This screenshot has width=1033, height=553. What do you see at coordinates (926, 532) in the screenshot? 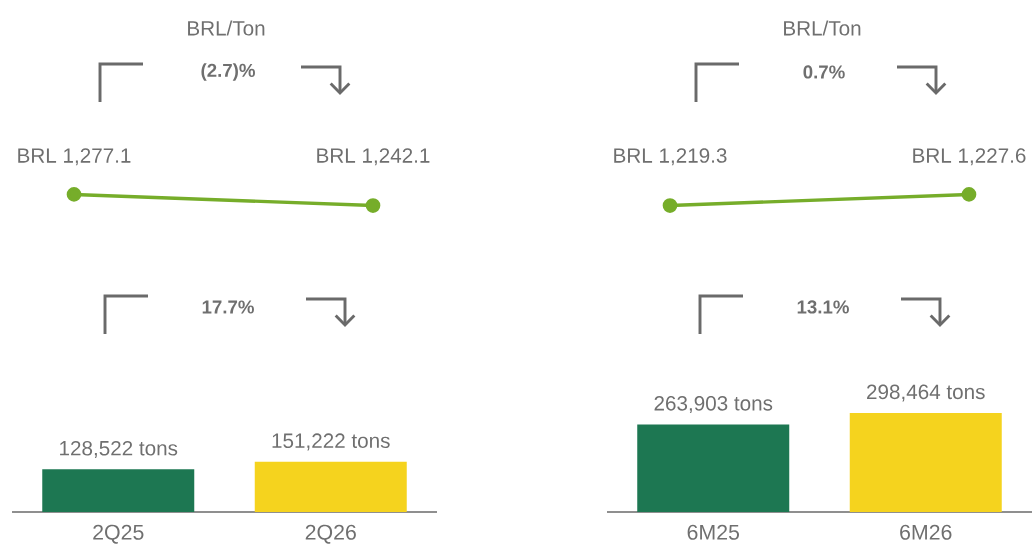
I see `x-tick-label: 6M26` at bounding box center [926, 532].